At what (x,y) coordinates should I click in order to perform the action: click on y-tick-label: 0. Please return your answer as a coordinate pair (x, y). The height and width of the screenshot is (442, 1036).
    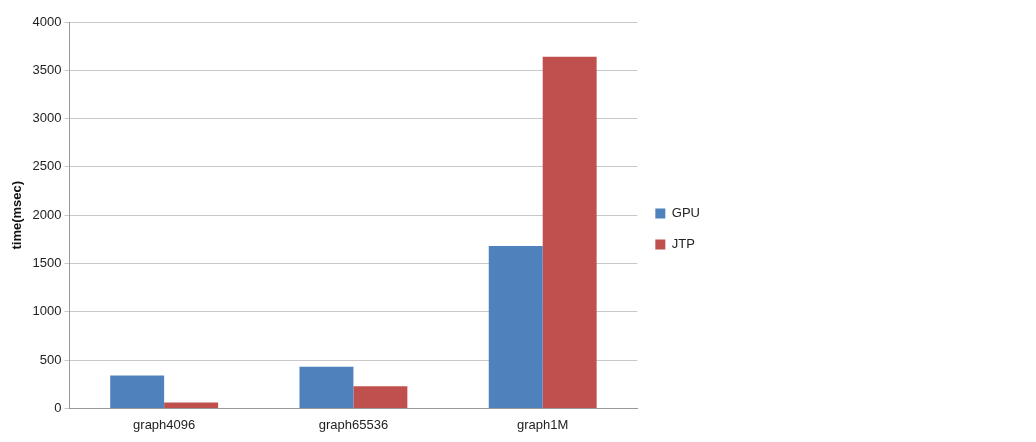
    Looking at the image, I should click on (58, 407).